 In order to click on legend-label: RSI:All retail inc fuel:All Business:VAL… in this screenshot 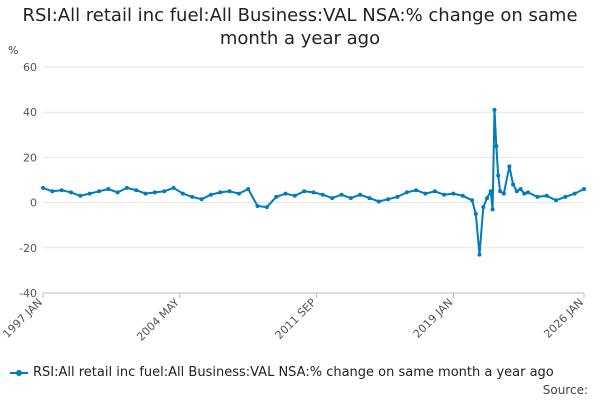, I will do `click(293, 372)`.